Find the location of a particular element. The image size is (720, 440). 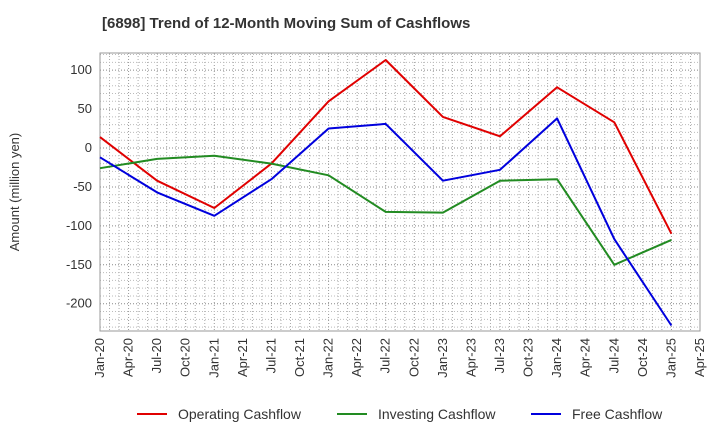

y-axis: 100 50 0 -50 -100 -150 -200 is located at coordinates (79, 186).